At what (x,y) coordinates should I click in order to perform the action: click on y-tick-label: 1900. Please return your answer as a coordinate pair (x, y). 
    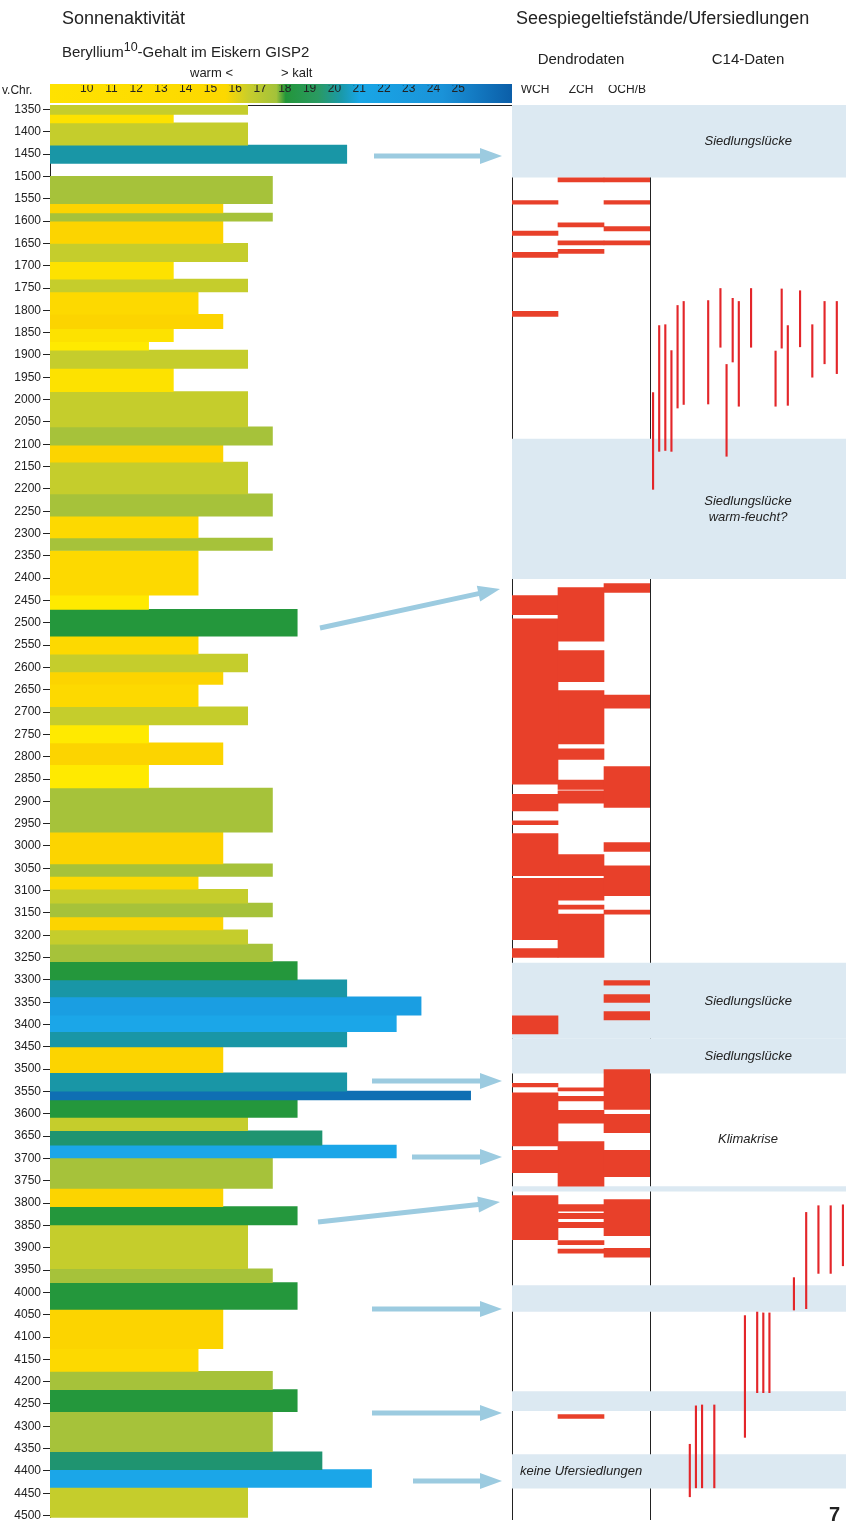
    Looking at the image, I should click on (28, 354).